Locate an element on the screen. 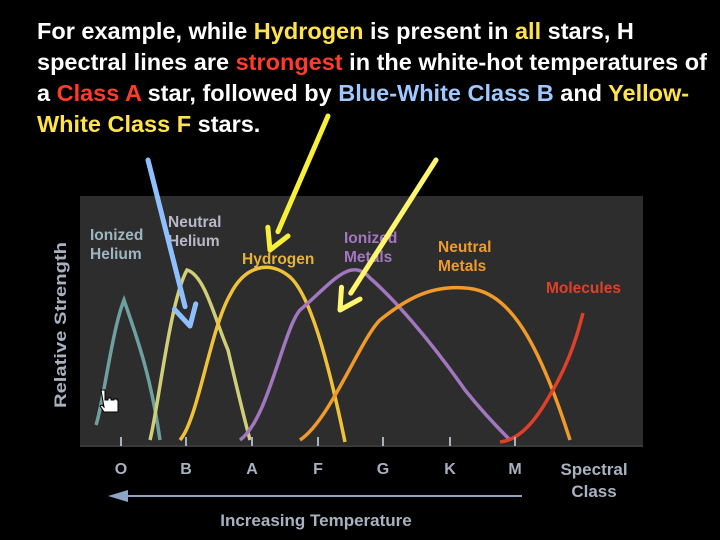 This screenshot has height=540, width=720. curve-label-molecules: Molecules is located at coordinates (583, 288).